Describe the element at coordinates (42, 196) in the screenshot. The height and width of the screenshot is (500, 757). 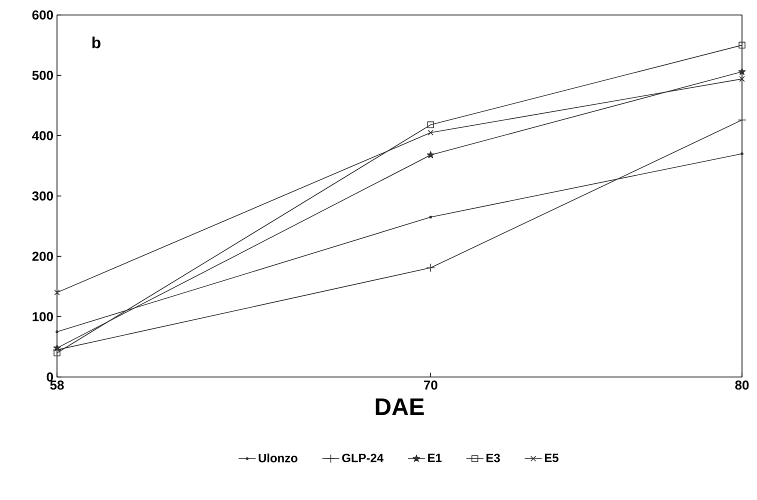
I see `y-tick-label: 300` at that location.